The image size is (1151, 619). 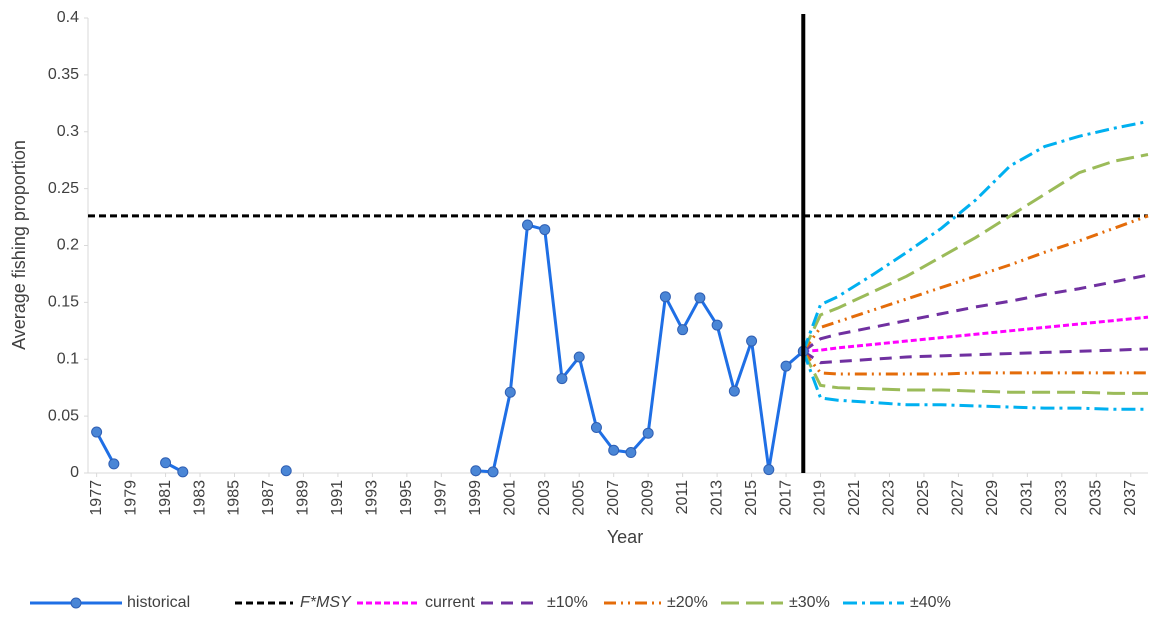 I want to click on x-tick-label: 1995, so click(x=406, y=498).